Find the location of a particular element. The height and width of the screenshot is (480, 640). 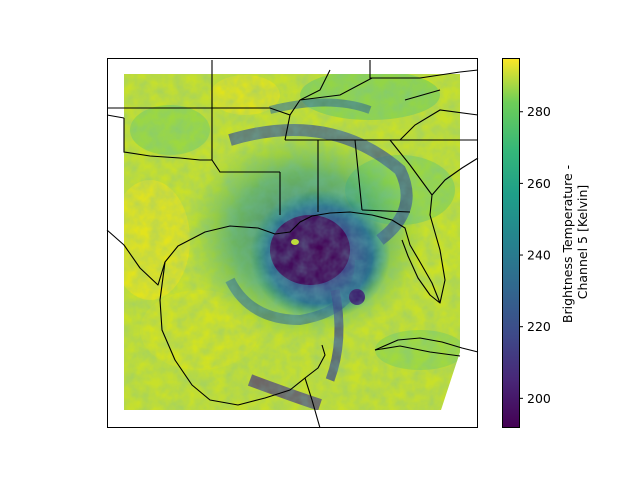

colorbar-frame is located at coordinates (511, 243).